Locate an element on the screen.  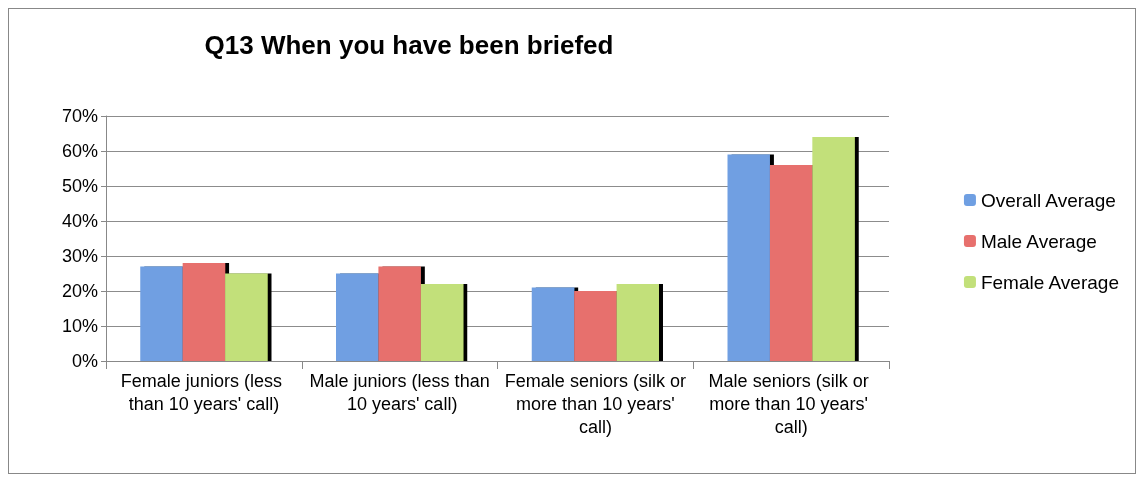
y-tick-label: 60% is located at coordinates (79, 151).